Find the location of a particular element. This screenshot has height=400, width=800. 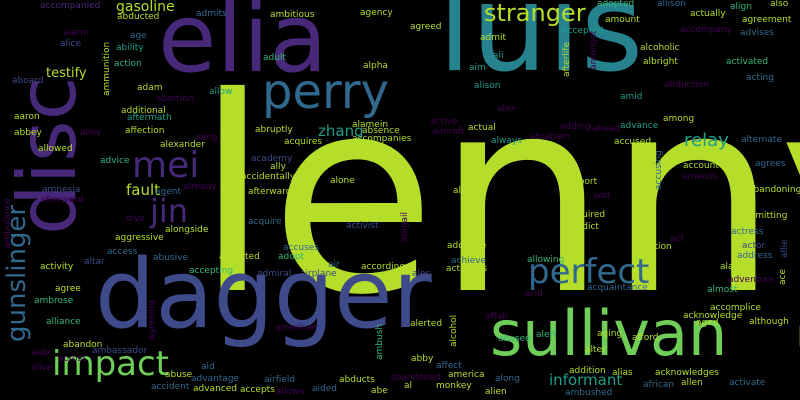

word-alan: alan is located at coordinates (730, 267).